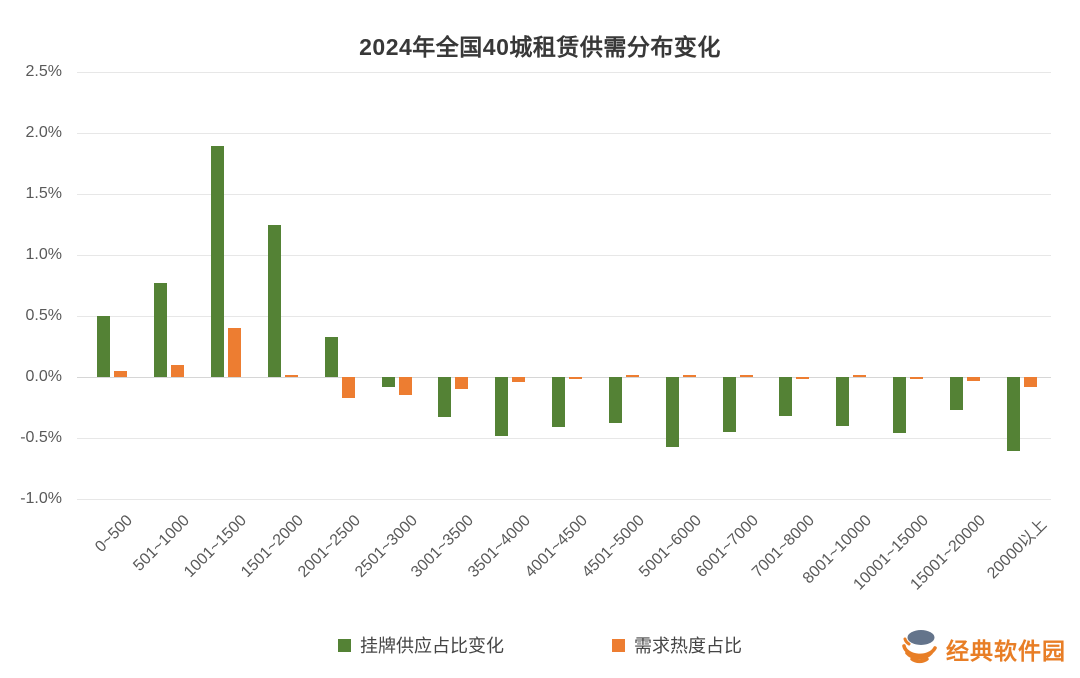 Image resolution: width=1080 pixels, height=678 pixels. Describe the element at coordinates (618, 645) in the screenshot. I see `demand-legend-swatch` at that location.